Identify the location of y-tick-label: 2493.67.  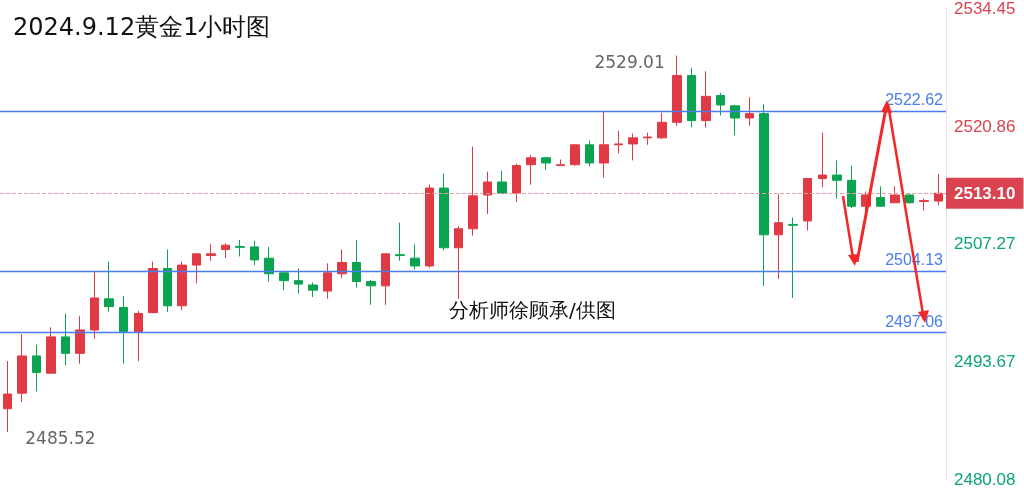
(985, 361).